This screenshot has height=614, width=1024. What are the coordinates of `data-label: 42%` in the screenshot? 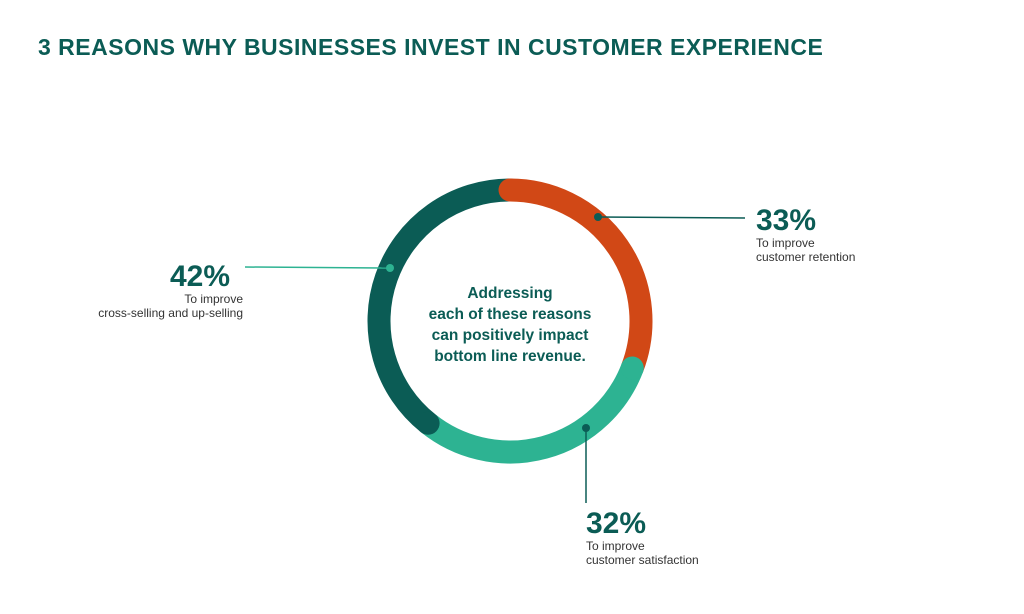 It's located at (200, 276).